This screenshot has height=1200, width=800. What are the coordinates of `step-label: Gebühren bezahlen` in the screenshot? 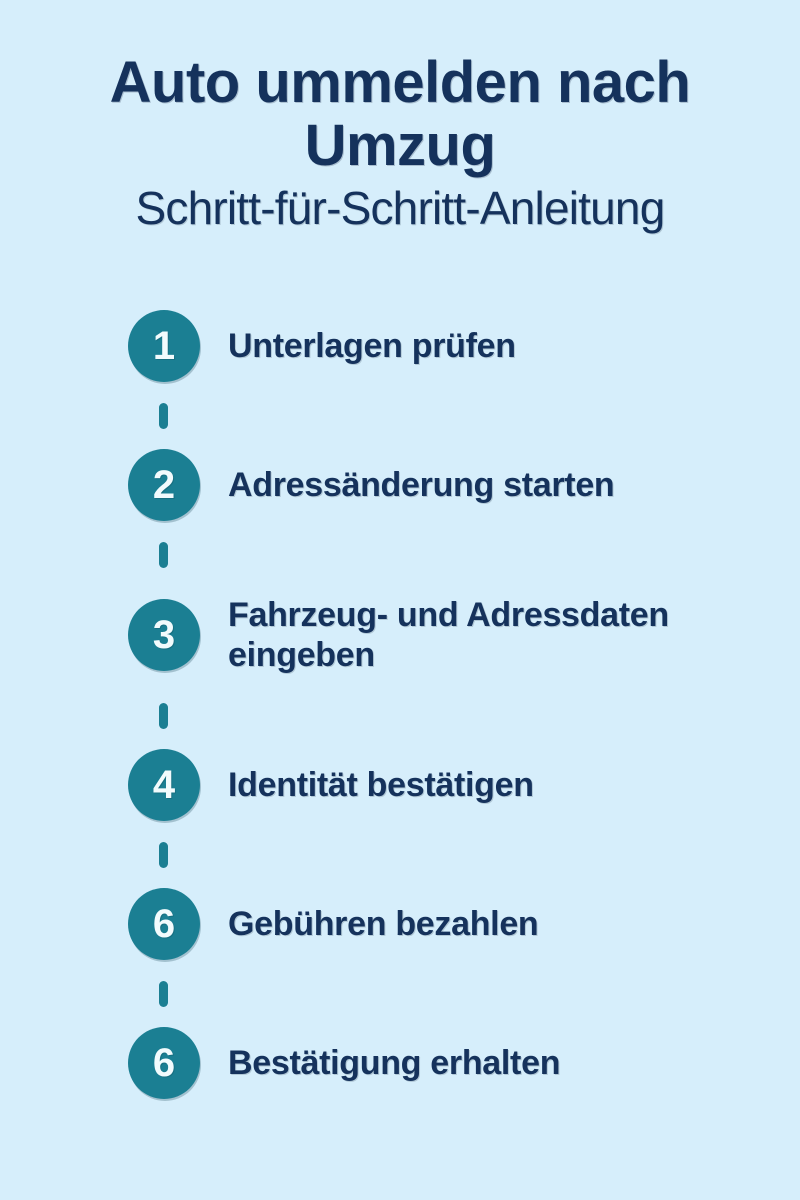 It's located at (383, 923).